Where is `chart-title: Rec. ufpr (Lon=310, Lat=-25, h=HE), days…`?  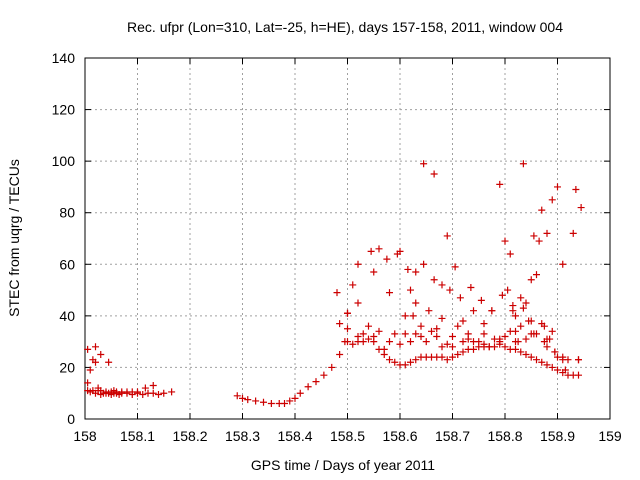
chart-title: Rec. ufpr (Lon=310, Lat=-25, h=HE), days… is located at coordinates (345, 27).